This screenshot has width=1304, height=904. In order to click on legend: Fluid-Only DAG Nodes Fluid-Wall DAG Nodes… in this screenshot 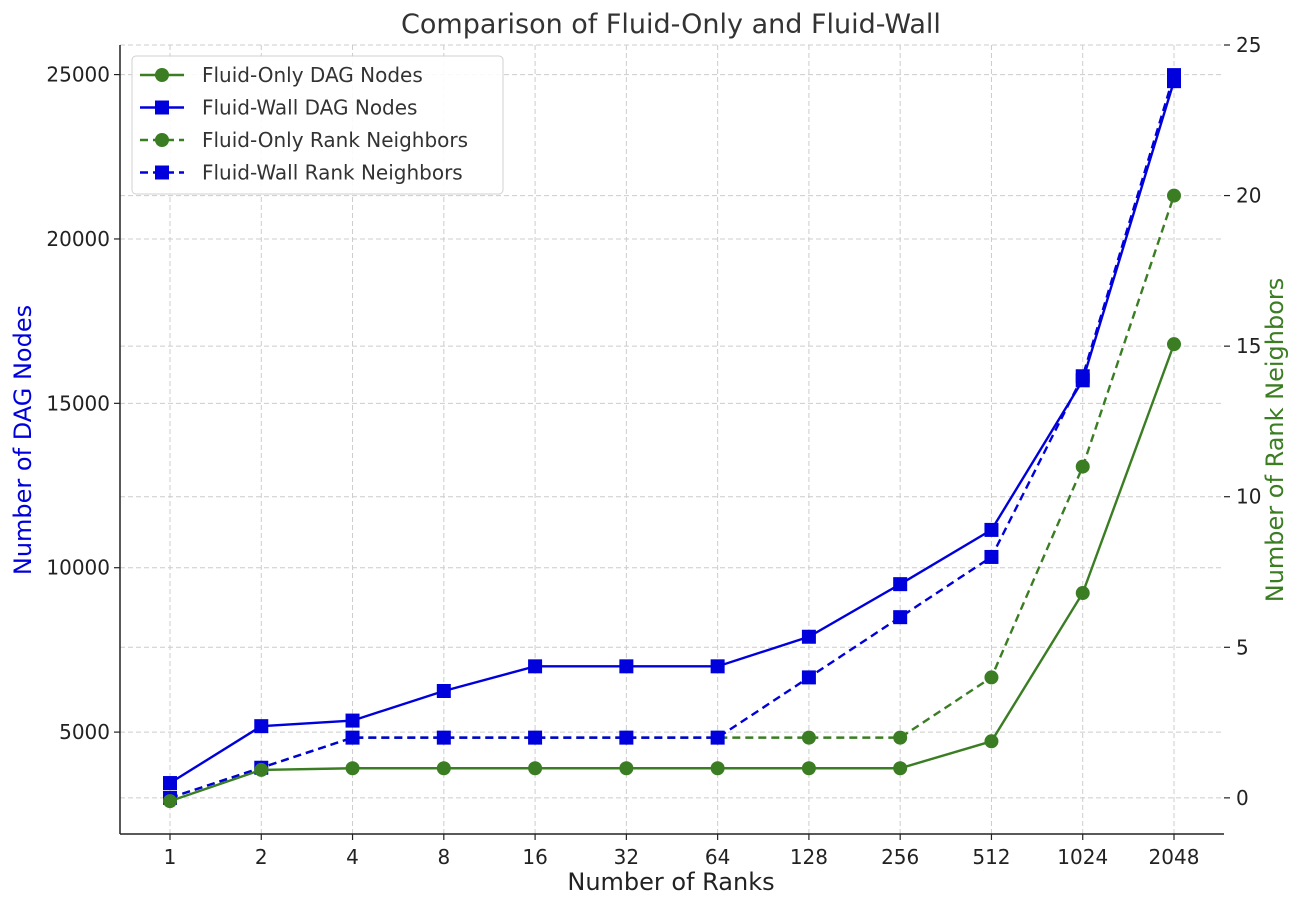, I will do `click(317, 125)`.